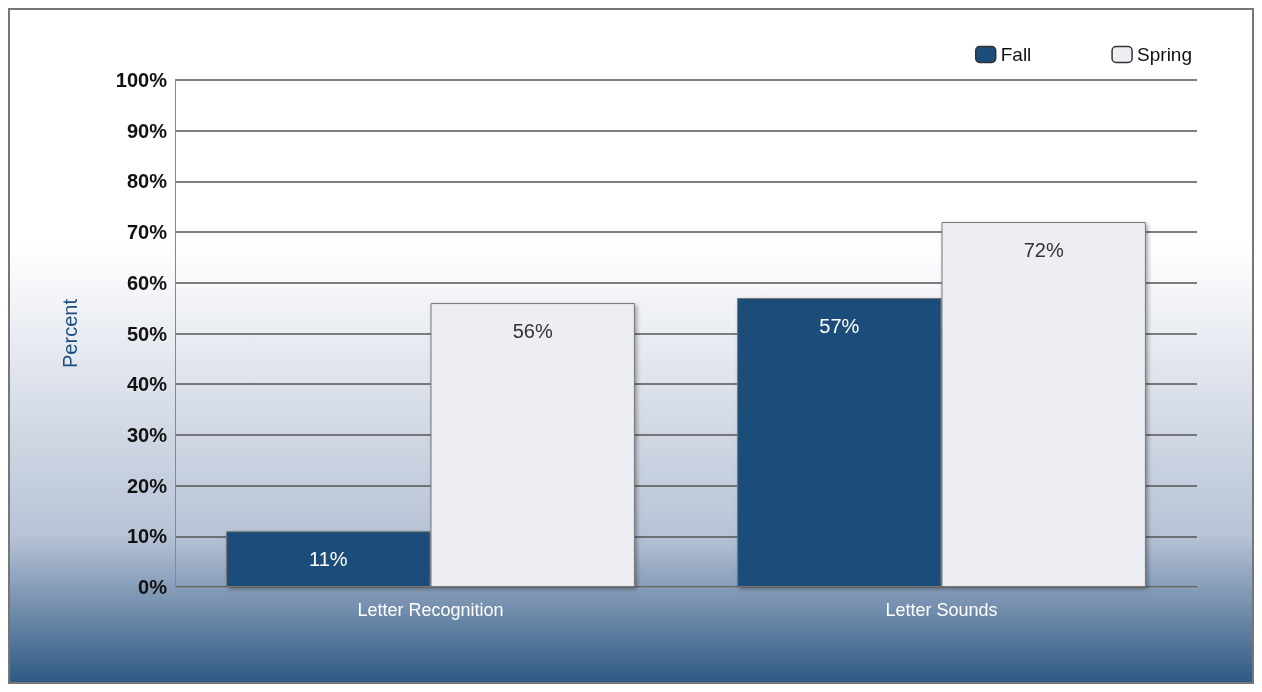 The height and width of the screenshot is (692, 1262). Describe the element at coordinates (70, 333) in the screenshot. I see `y-axis-title: Percent` at that location.